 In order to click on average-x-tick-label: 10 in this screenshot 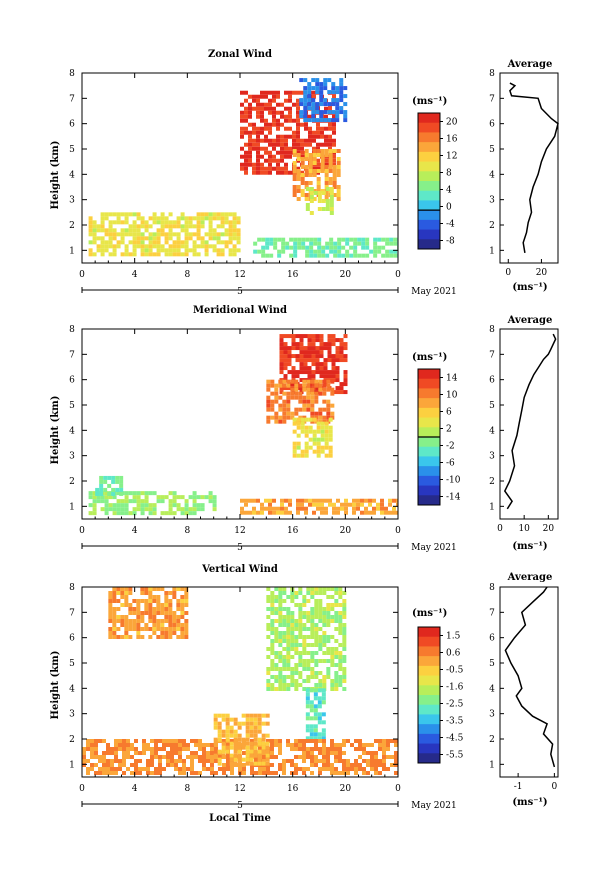, I will do `click(524, 529)`.